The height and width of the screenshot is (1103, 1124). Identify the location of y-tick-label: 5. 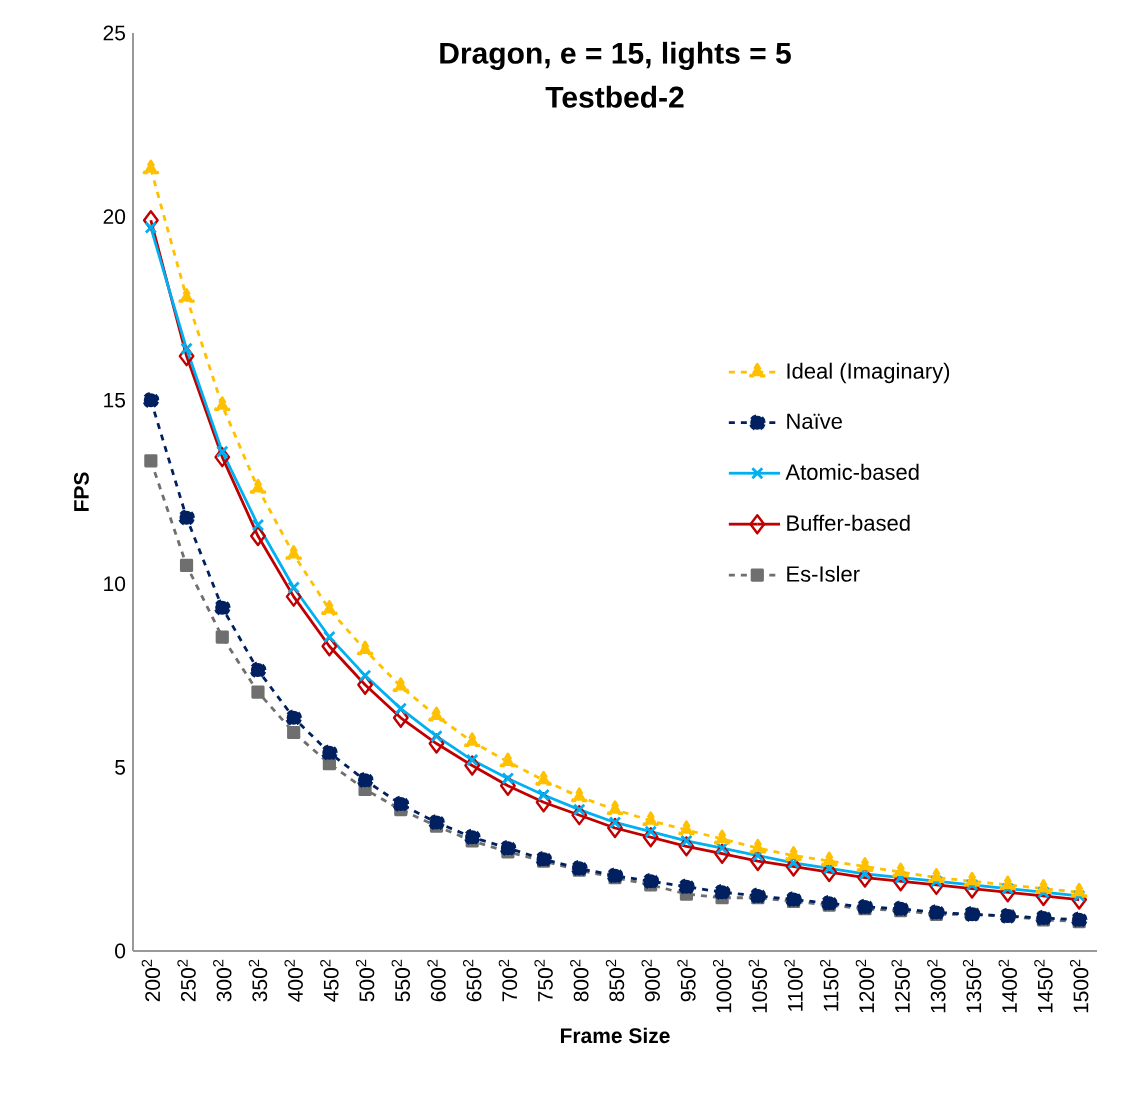
(120, 767).